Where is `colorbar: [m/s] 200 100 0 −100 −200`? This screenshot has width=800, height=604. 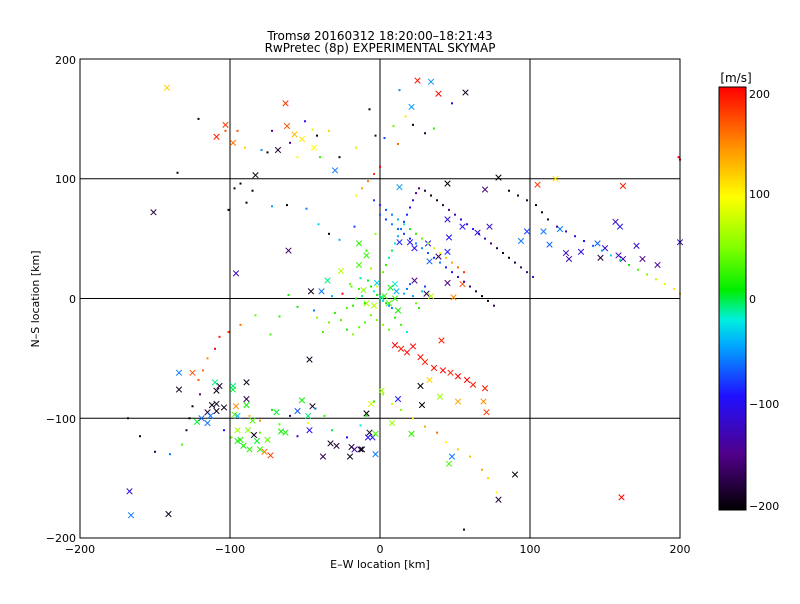 colorbar: [m/s] 200 100 0 −100 −200 is located at coordinates (748, 292).